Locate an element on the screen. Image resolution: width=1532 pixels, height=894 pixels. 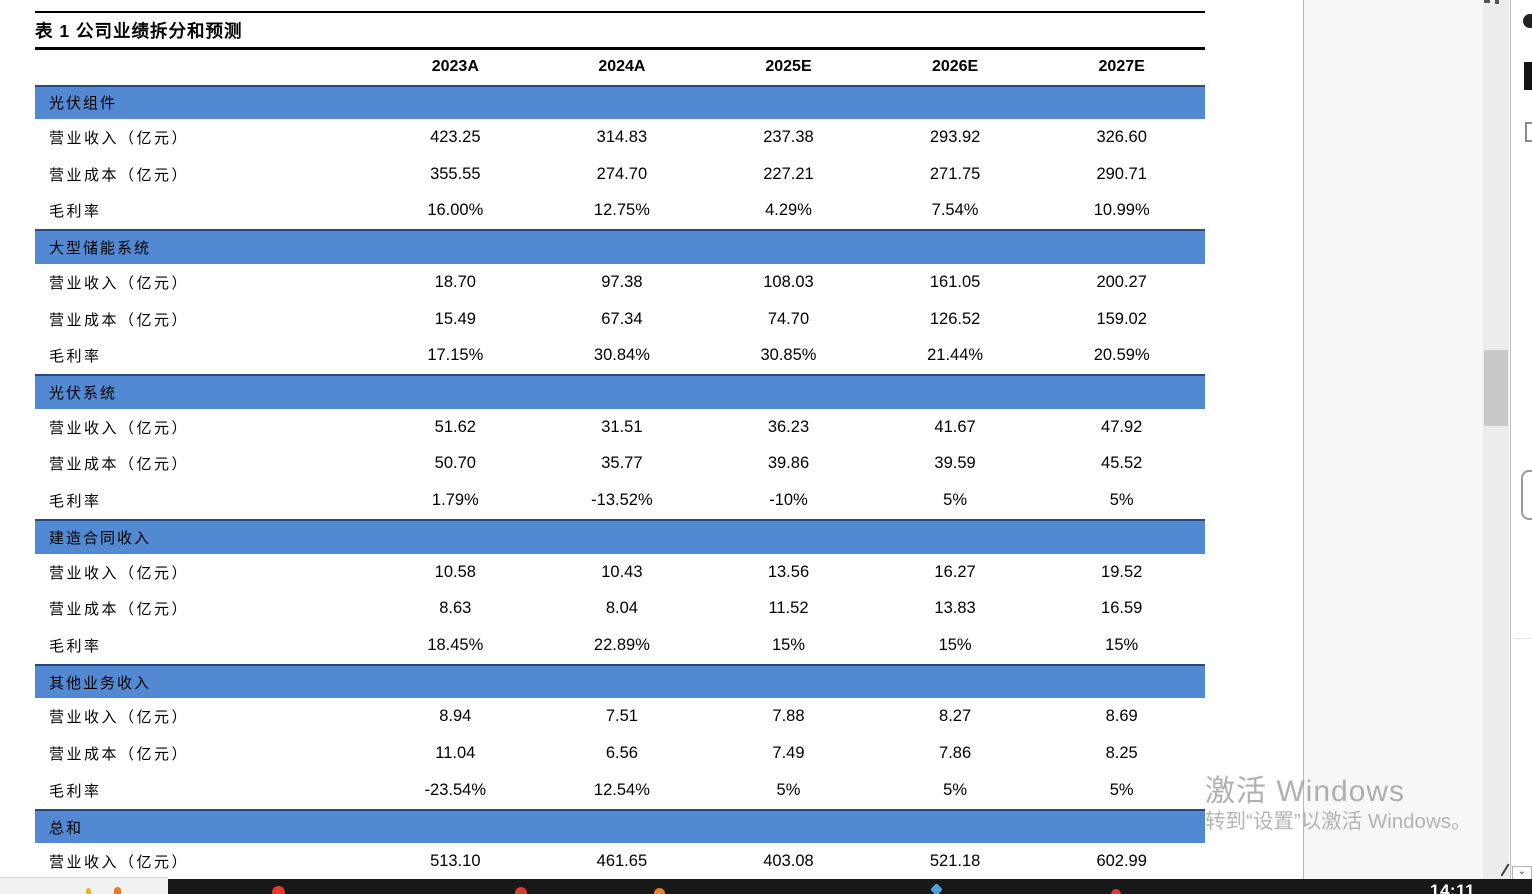
column-header-2023a: 2023A is located at coordinates (455, 66).